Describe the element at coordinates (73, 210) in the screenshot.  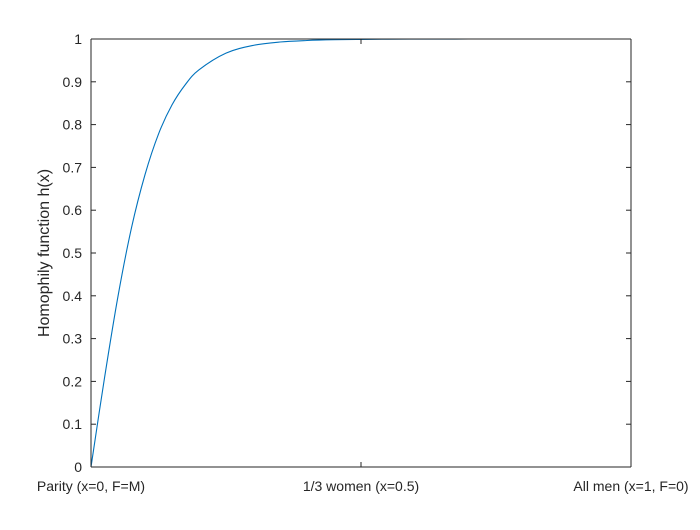
I see `y-tick-label: 0.6` at that location.